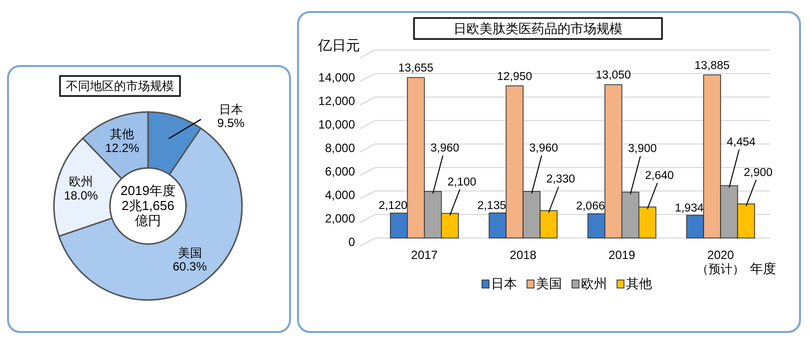 Image resolution: width=809 pixels, height=339 pixels. What do you see at coordinates (231, 123) in the screenshot?
I see `data-label: 9.5%` at bounding box center [231, 123].